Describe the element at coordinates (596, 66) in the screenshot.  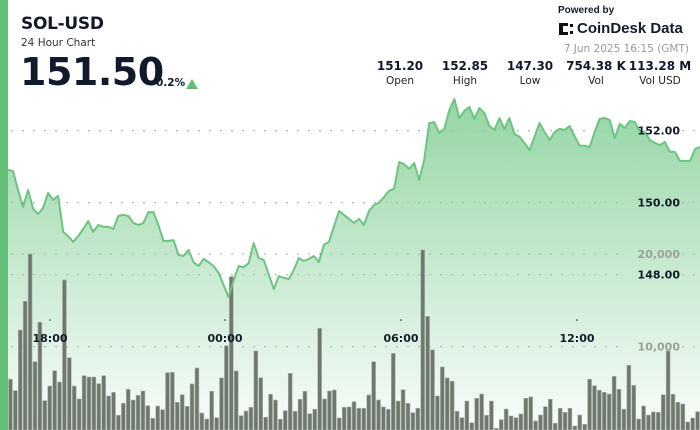
I see `stat-value: 754.38 K` at that location.